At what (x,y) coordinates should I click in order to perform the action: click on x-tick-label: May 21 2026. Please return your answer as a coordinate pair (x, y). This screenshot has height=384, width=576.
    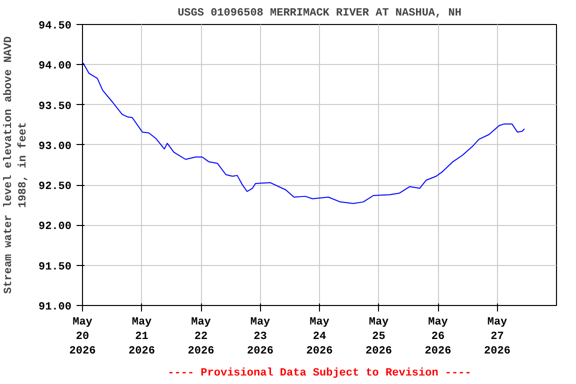
    Looking at the image, I should click on (141, 337).